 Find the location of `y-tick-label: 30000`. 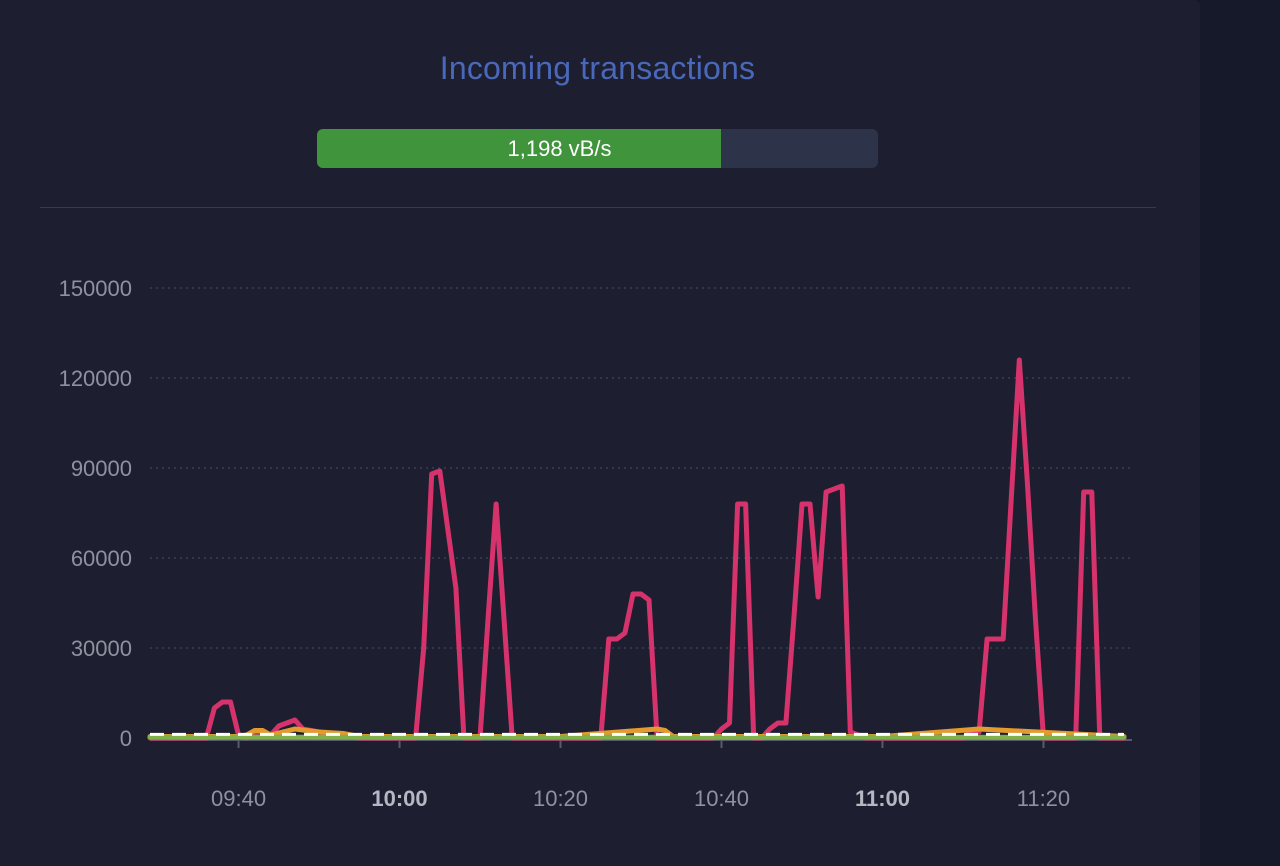

y-tick-label: 30000 is located at coordinates (101, 648).